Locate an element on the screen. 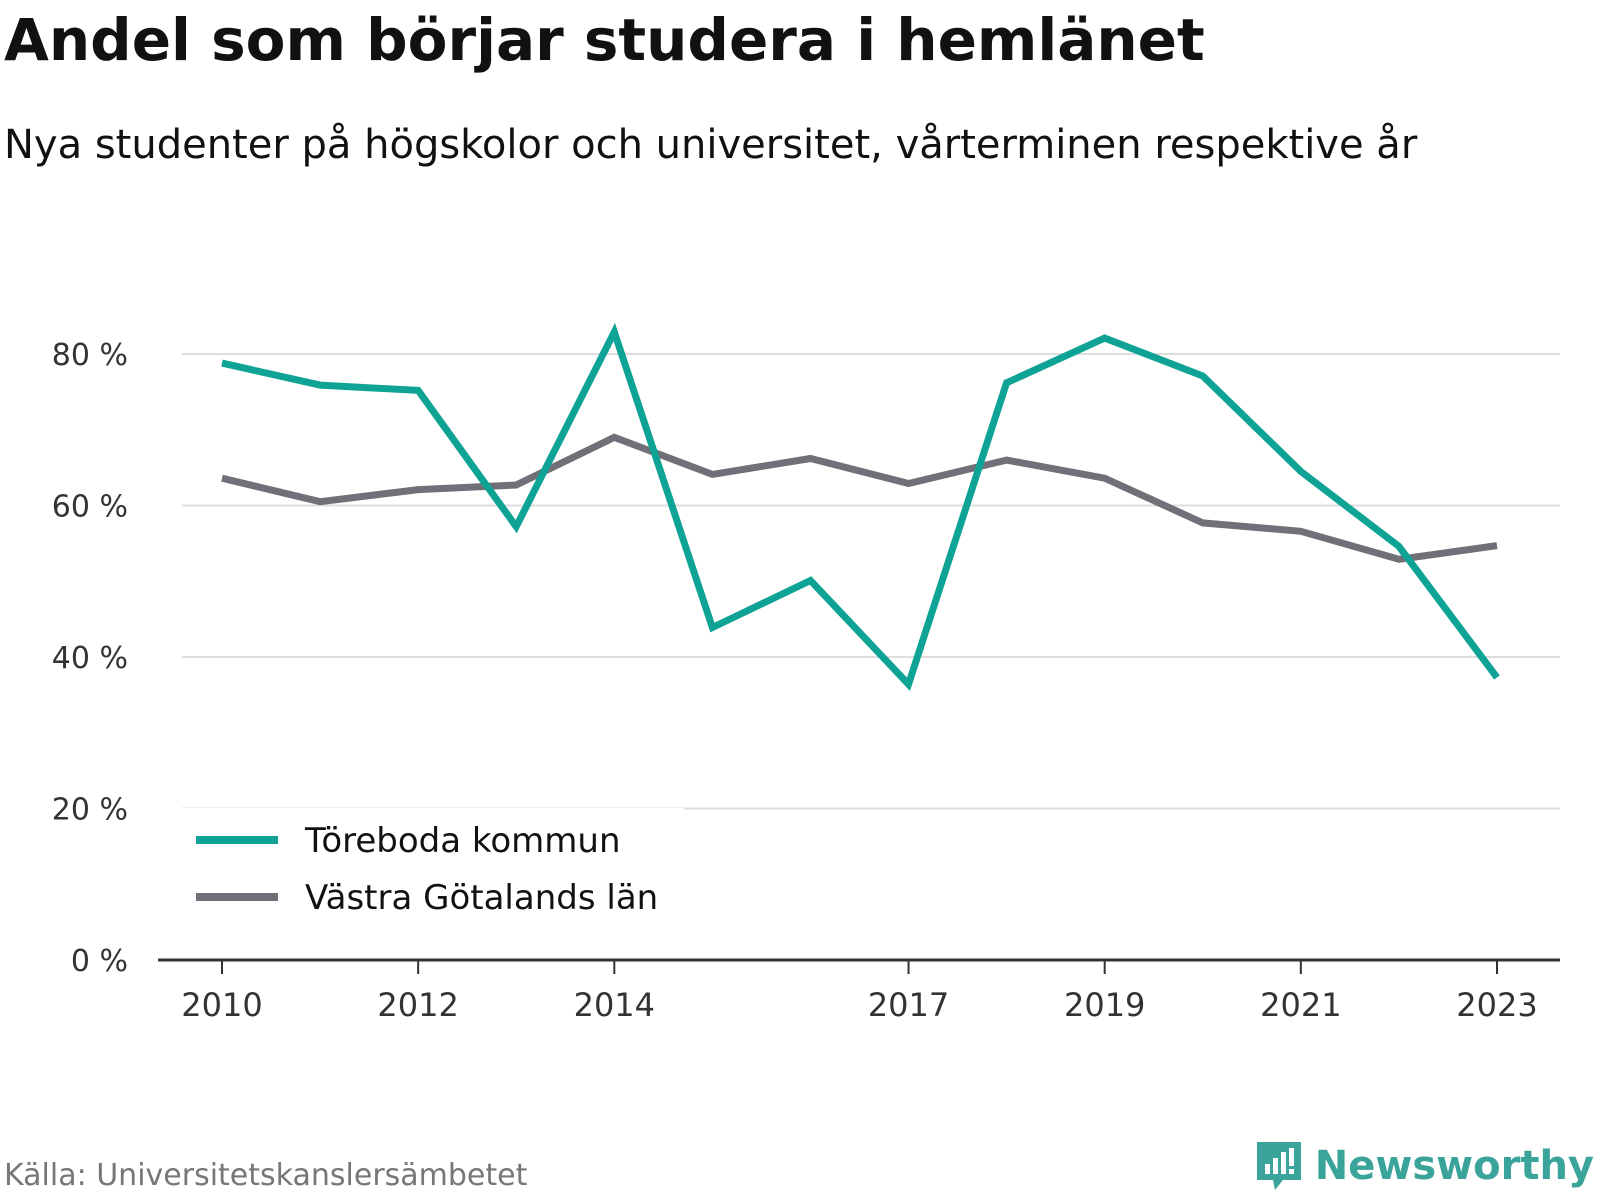  x-tick-label: 2019 is located at coordinates (1104, 1005).